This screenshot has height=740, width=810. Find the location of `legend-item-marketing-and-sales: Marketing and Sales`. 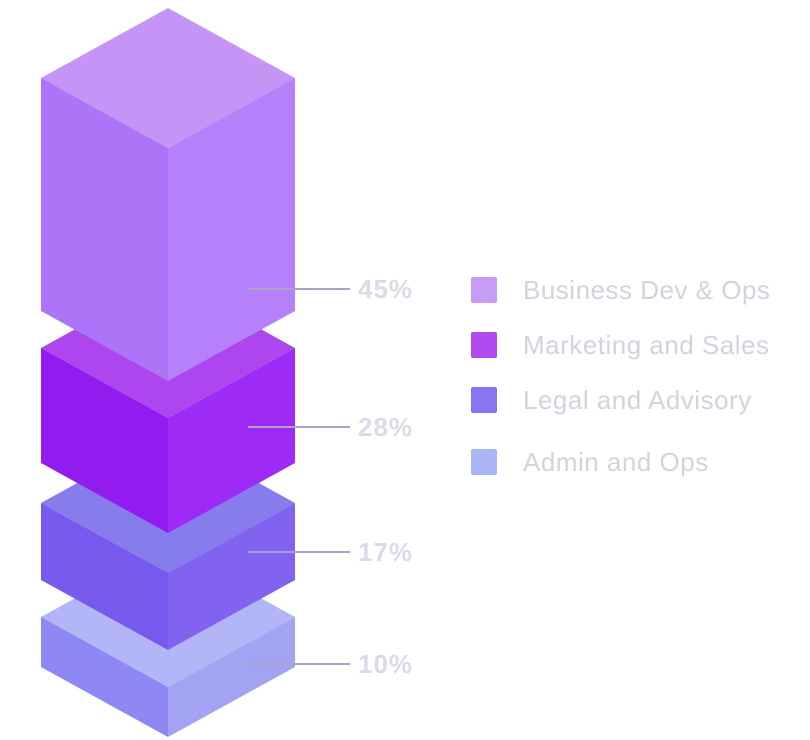

legend-item-marketing-and-sales: Marketing and Sales is located at coordinates (620, 345).